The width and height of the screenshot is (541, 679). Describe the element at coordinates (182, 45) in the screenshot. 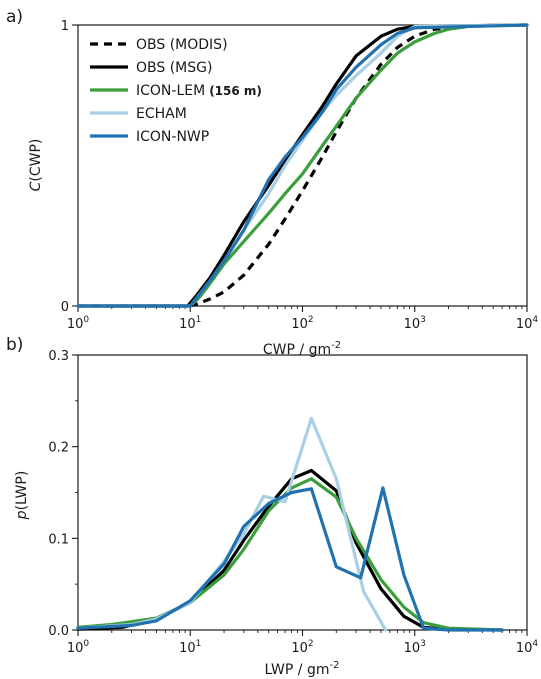

I see `legend-label-obs-modis: OBS (MODIS)` at that location.